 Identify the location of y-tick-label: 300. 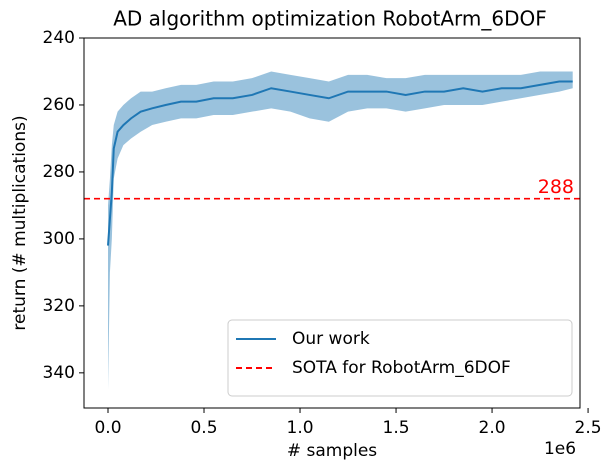
(59, 239).